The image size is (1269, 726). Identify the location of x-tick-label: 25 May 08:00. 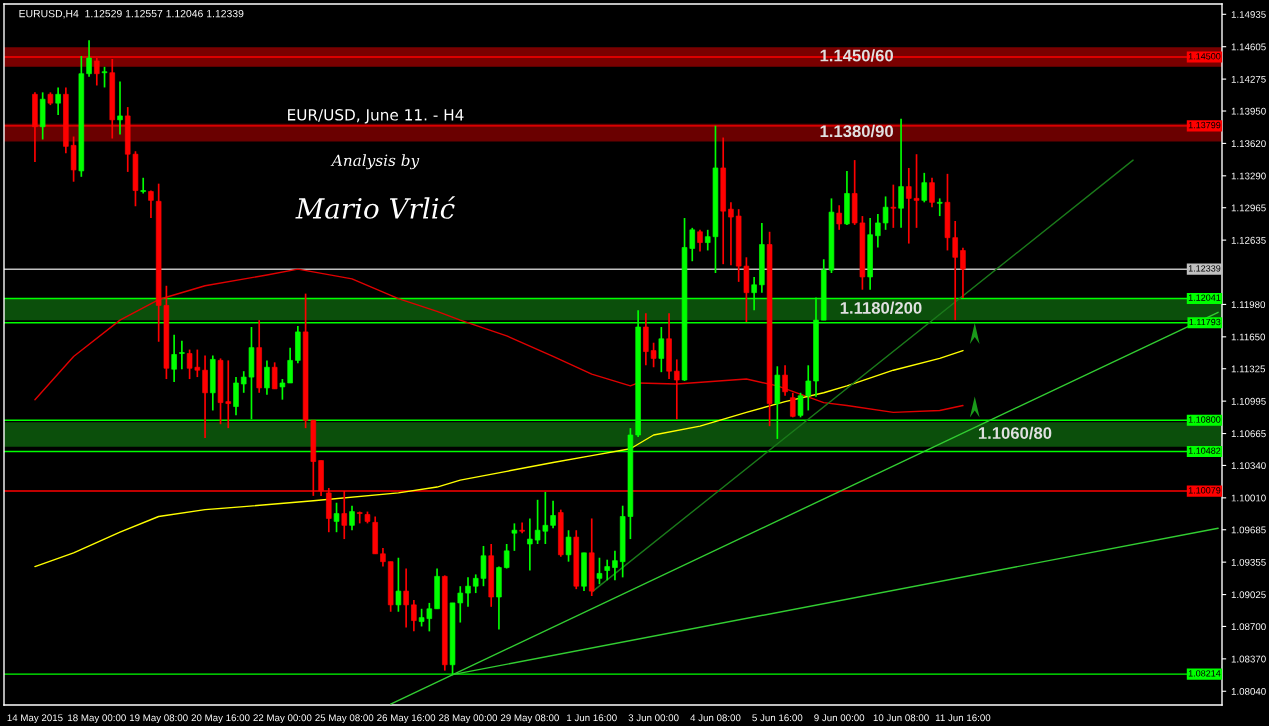
(344, 719).